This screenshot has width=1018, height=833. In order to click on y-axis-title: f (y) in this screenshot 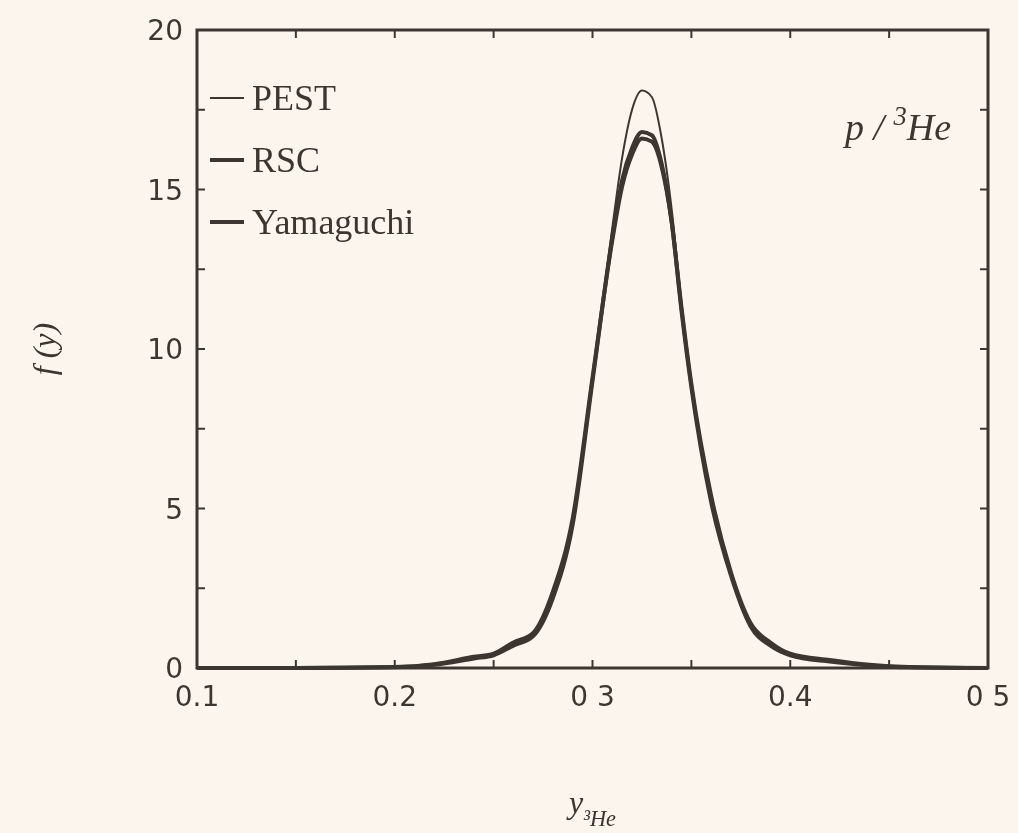, I will do `click(44, 349)`.